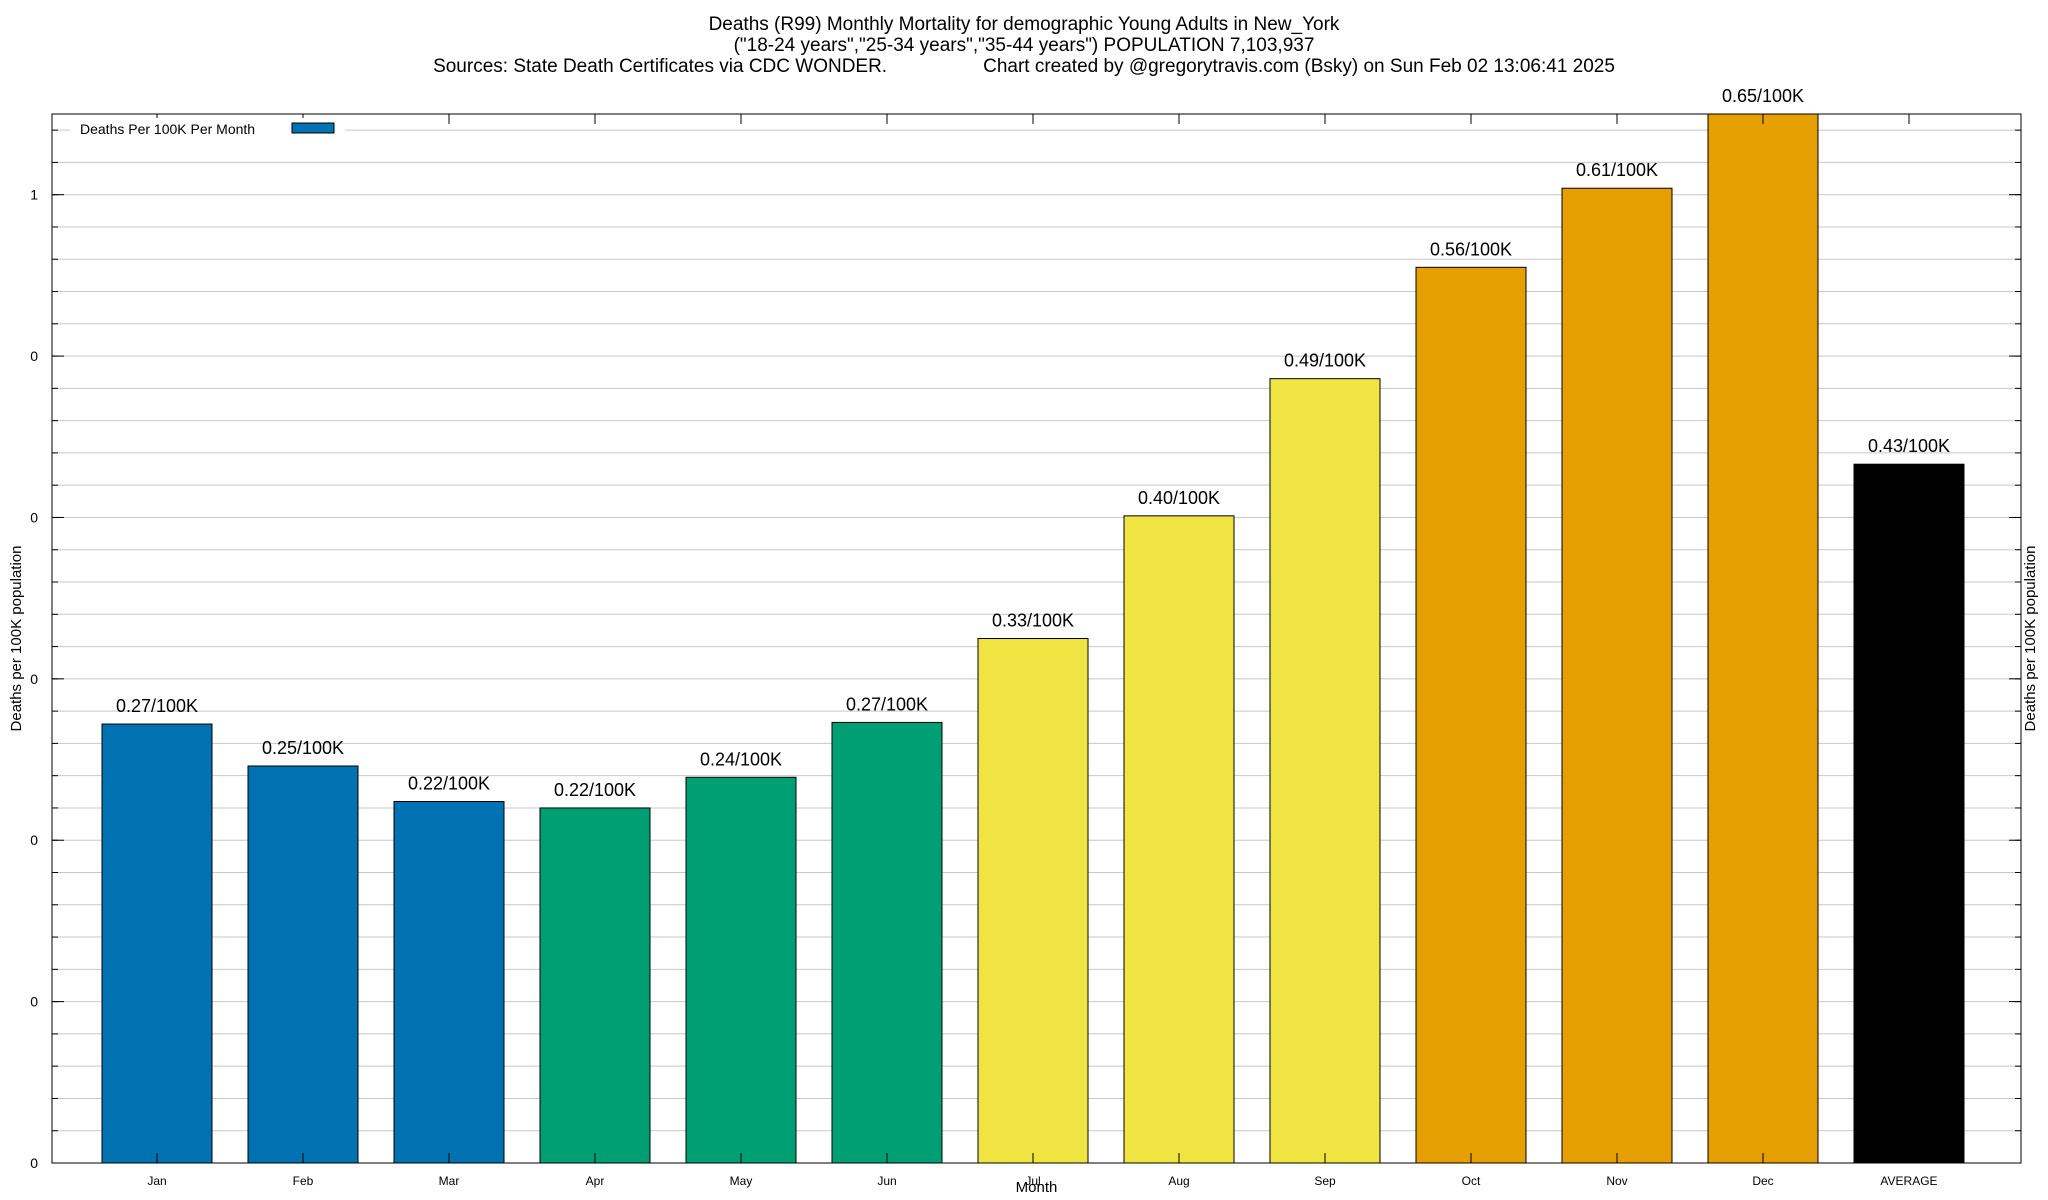 This screenshot has height=1200, width=2048. What do you see at coordinates (16, 639) in the screenshot?
I see `y-axis-title: Deaths per 100K population` at bounding box center [16, 639].